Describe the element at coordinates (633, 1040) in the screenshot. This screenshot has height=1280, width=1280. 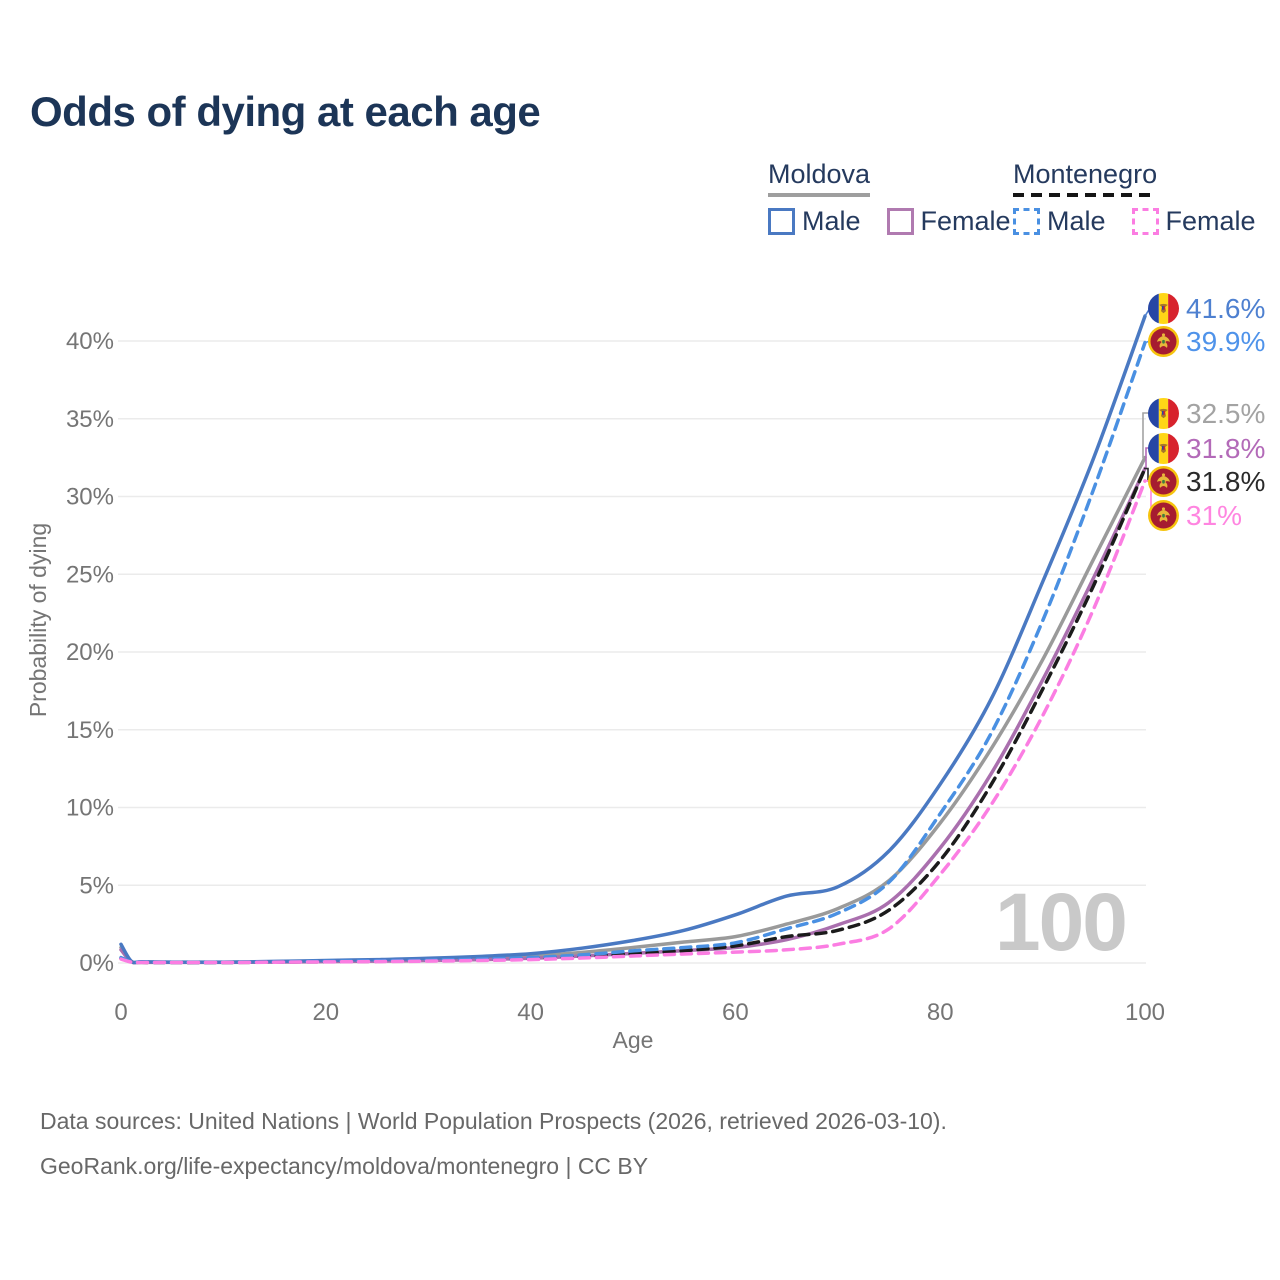
I see `x-axis-title: Age` at that location.